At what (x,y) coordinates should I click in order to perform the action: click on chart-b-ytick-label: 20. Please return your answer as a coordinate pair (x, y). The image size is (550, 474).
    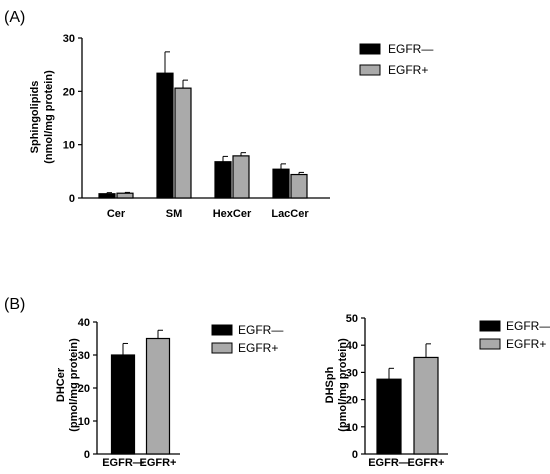
    Looking at the image, I should click on (84, 389).